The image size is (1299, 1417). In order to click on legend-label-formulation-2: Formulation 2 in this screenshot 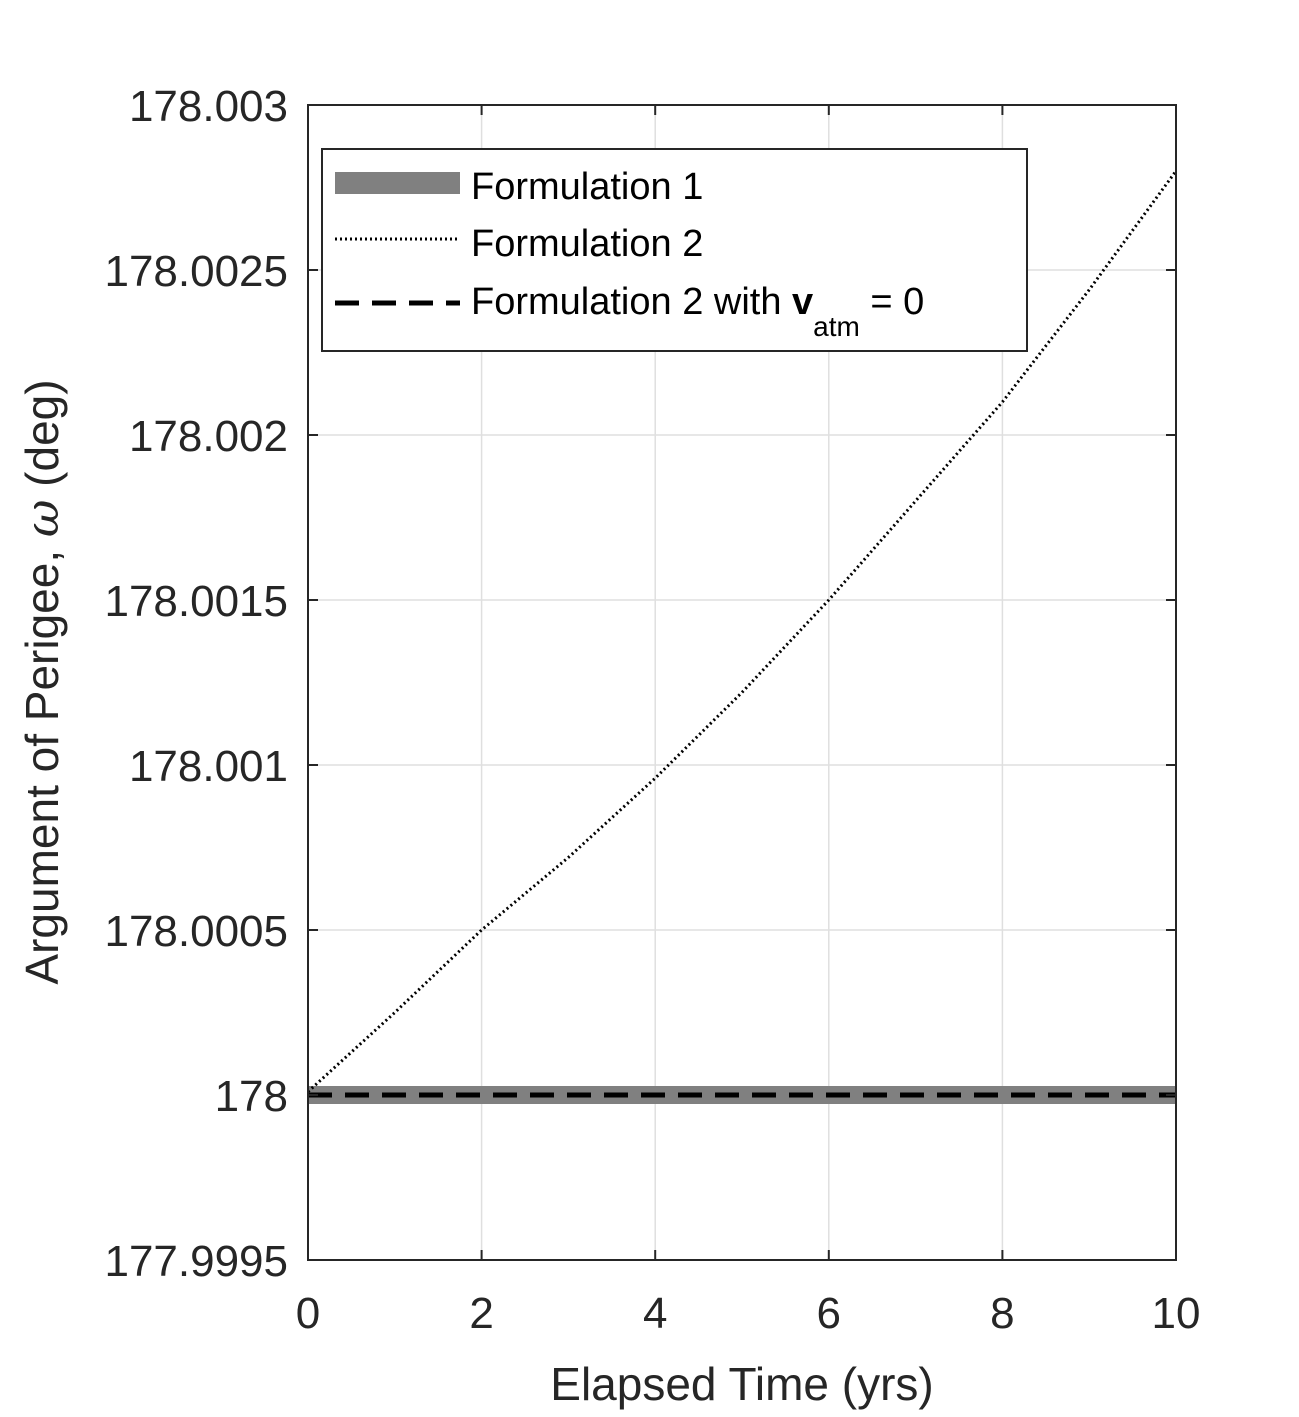, I will do `click(587, 244)`.